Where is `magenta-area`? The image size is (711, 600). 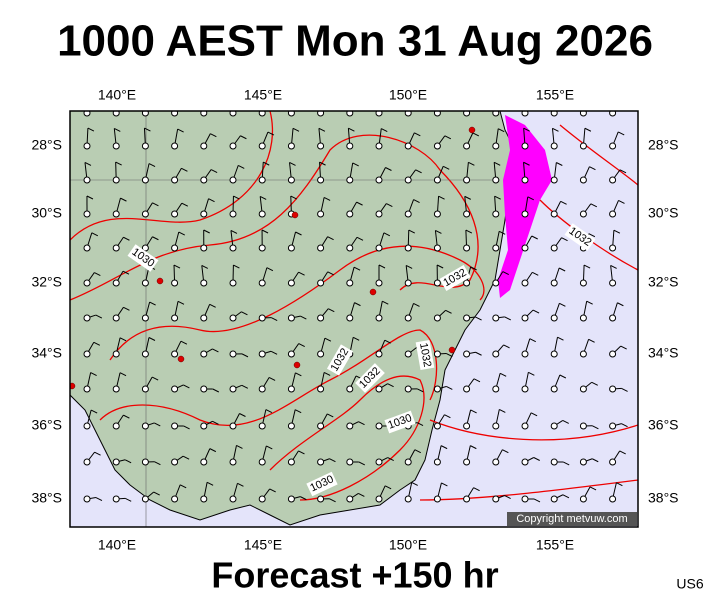
magenta-area is located at coordinates (525, 206).